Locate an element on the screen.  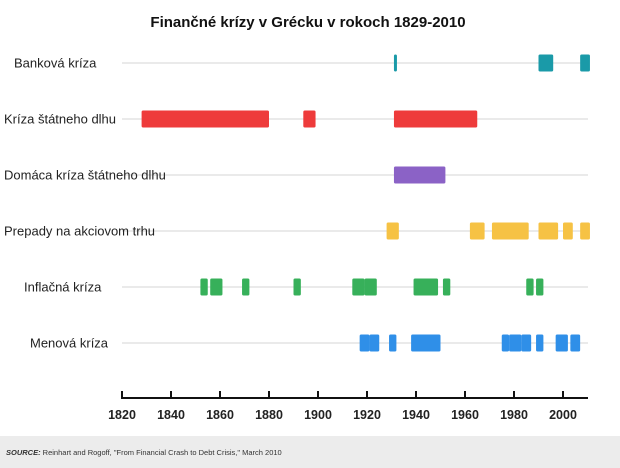
x-tick-label-1920: 1920 is located at coordinates (367, 415).